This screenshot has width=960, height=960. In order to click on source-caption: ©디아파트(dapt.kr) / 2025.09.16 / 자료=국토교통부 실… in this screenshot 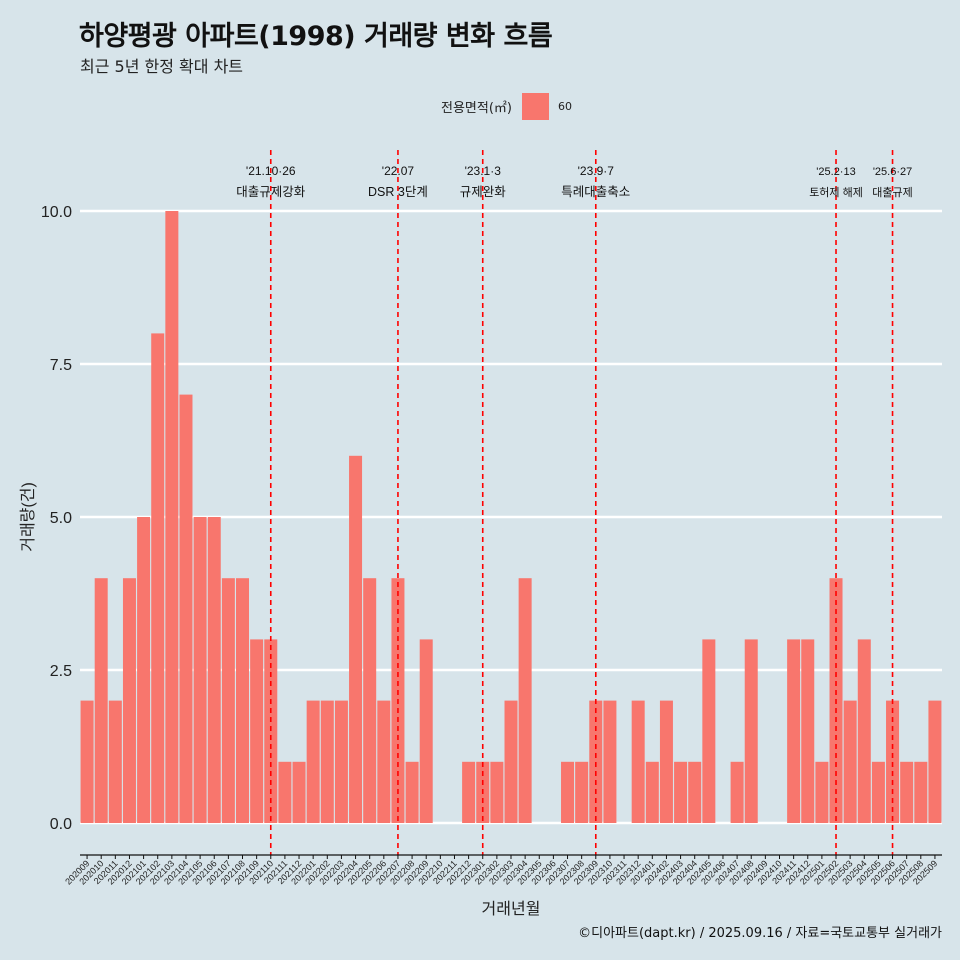, I will do `click(760, 933)`.